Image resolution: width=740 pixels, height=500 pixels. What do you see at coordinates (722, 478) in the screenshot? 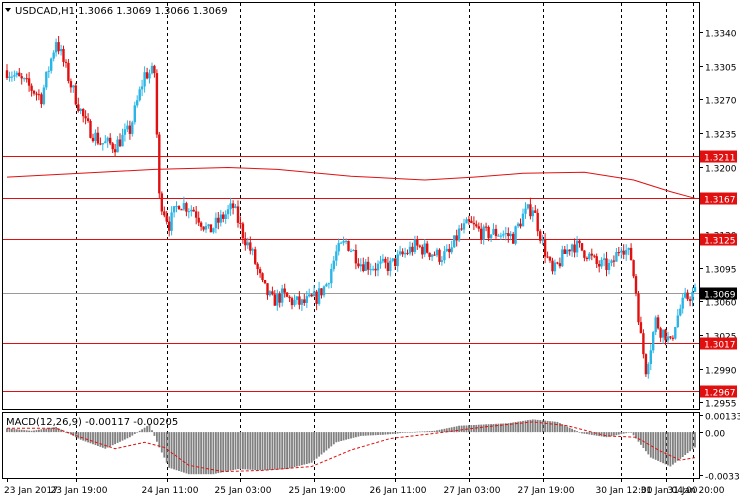
I see `macd-tick-label-2: -0.00336` at bounding box center [722, 478].